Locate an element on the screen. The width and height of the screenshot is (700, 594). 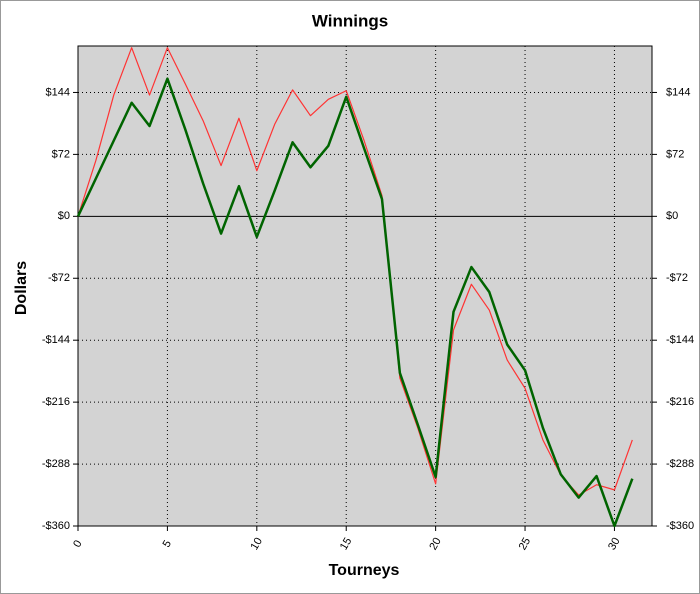
y-axis-label: Dollars is located at coordinates (21, 288).